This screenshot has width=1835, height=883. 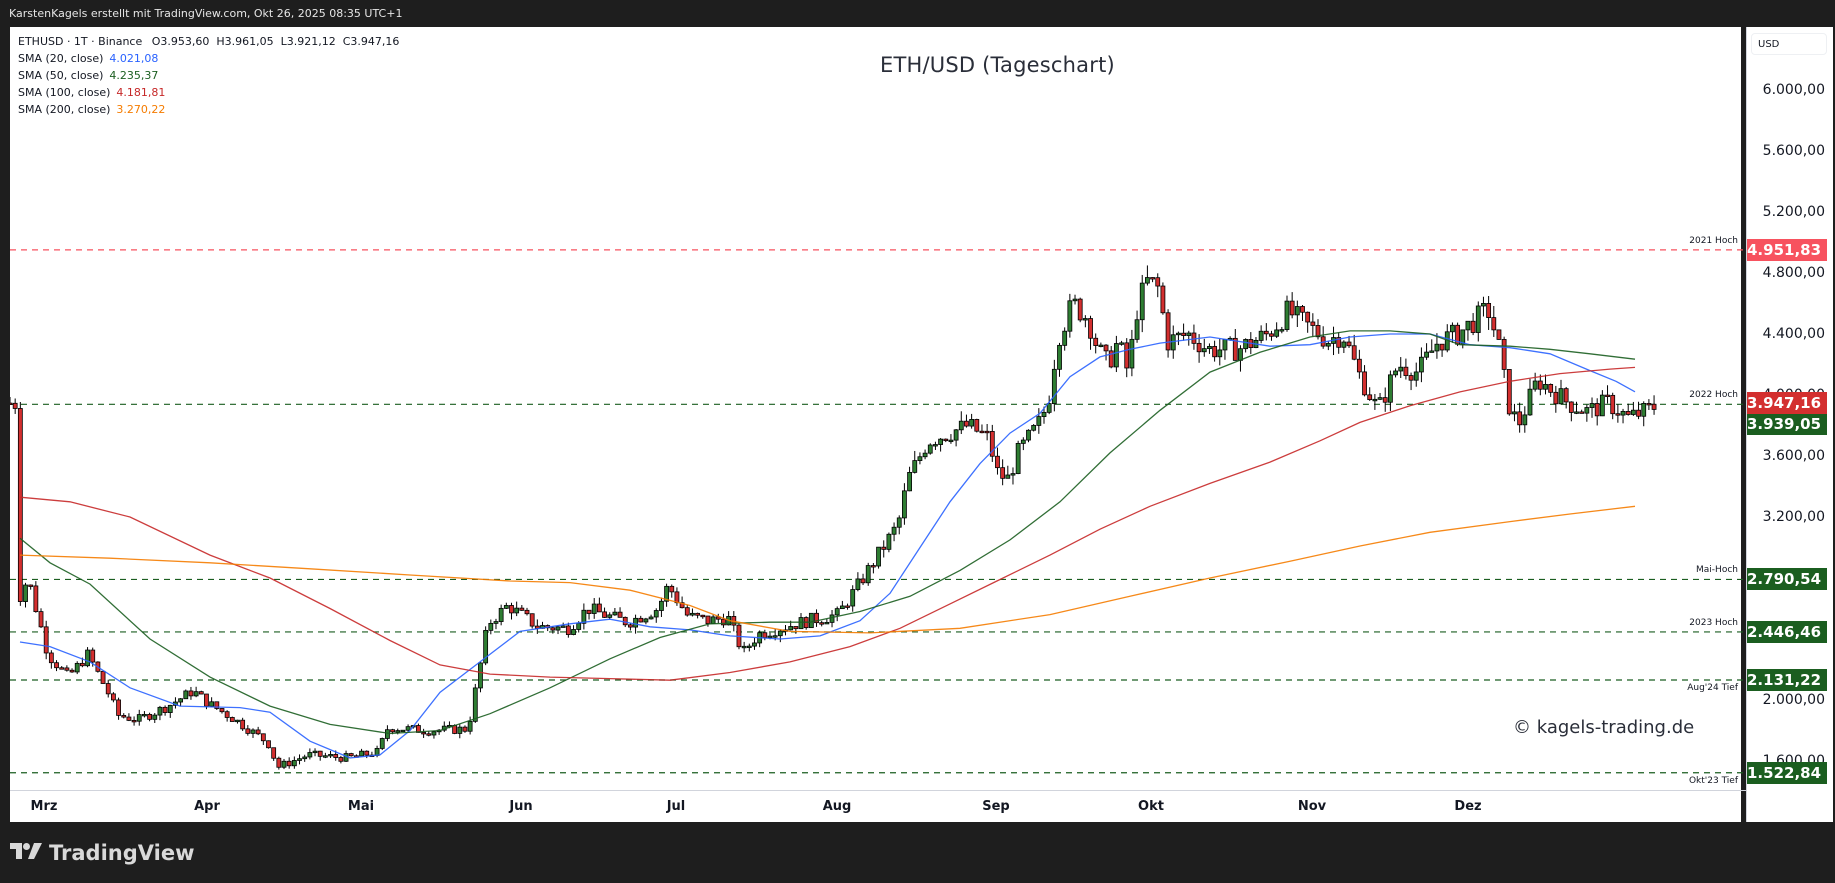 I want to click on time-label: Okt, so click(x=1151, y=806).